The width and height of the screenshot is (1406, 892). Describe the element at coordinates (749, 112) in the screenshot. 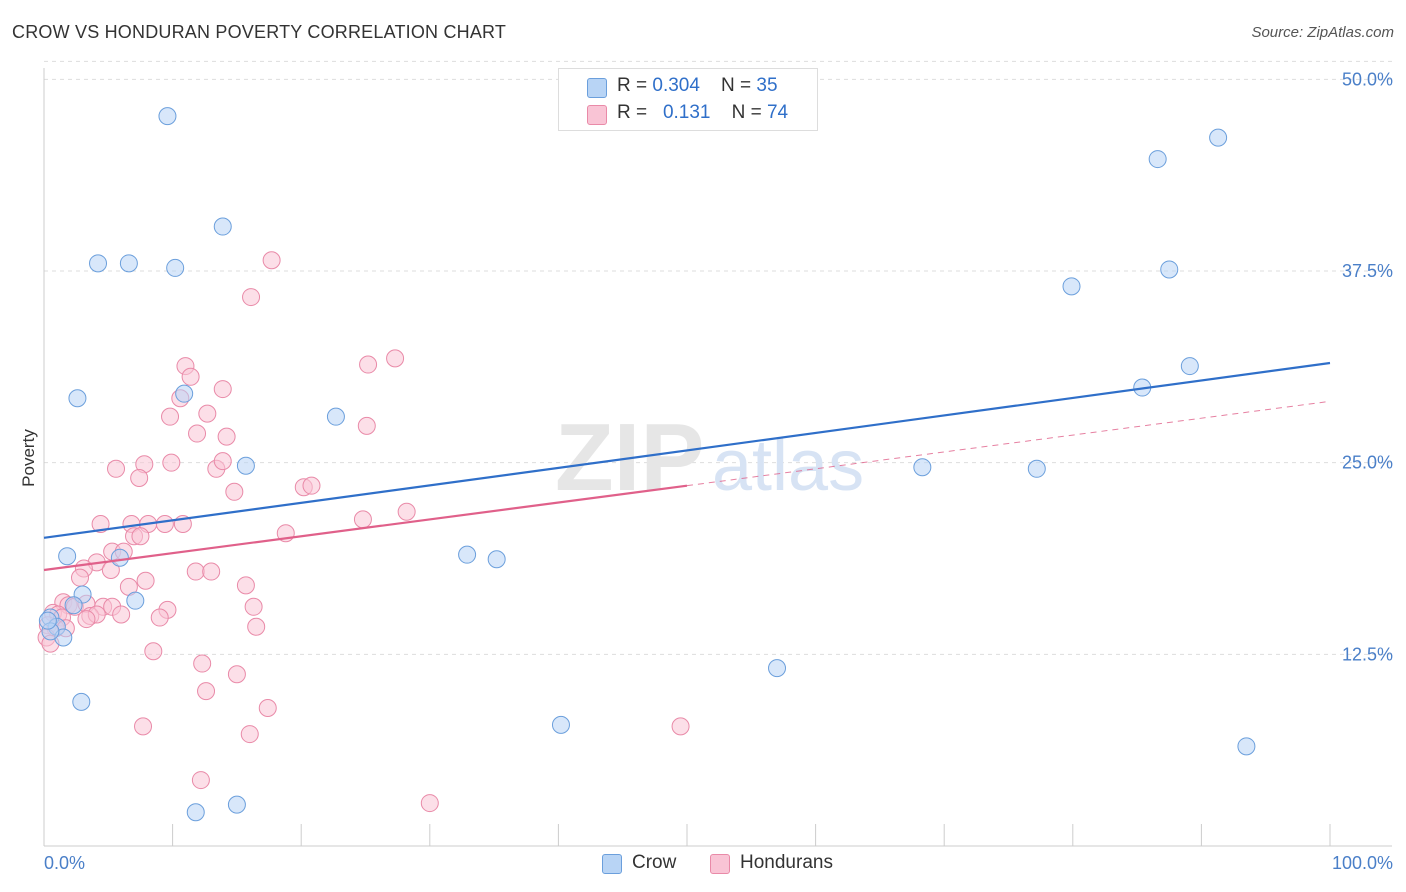

I see `legend-hond-n-label: N =` at that location.